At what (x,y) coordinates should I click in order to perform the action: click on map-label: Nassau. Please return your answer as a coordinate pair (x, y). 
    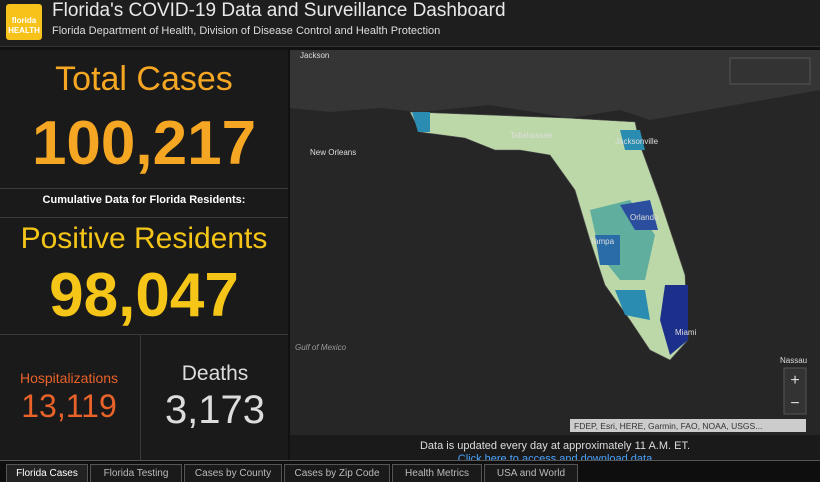
    Looking at the image, I should click on (793, 360).